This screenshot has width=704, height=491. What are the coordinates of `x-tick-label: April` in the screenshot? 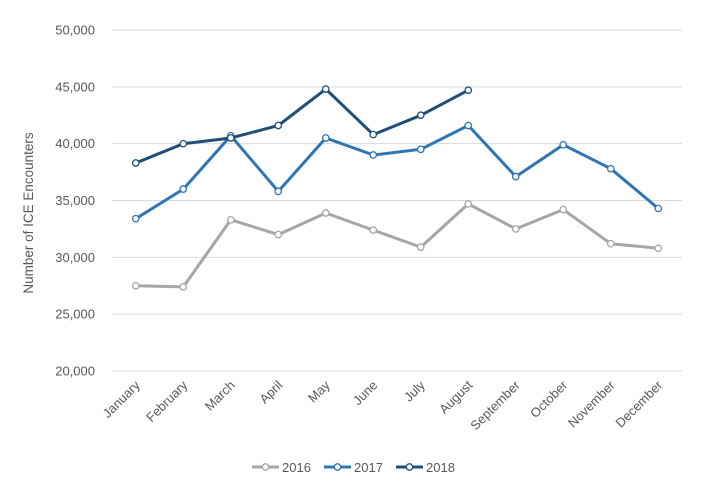 It's located at (270, 391).